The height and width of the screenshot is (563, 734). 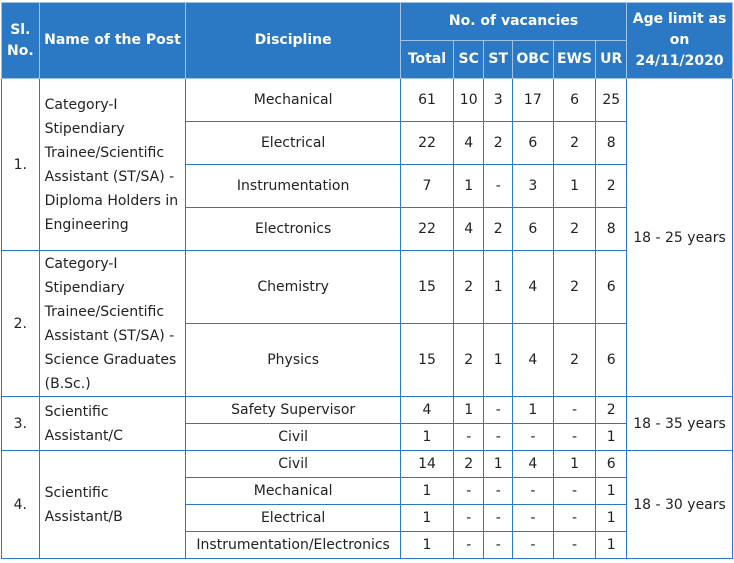 What do you see at coordinates (20, 164) in the screenshot?
I see `sl-number: 1.` at bounding box center [20, 164].